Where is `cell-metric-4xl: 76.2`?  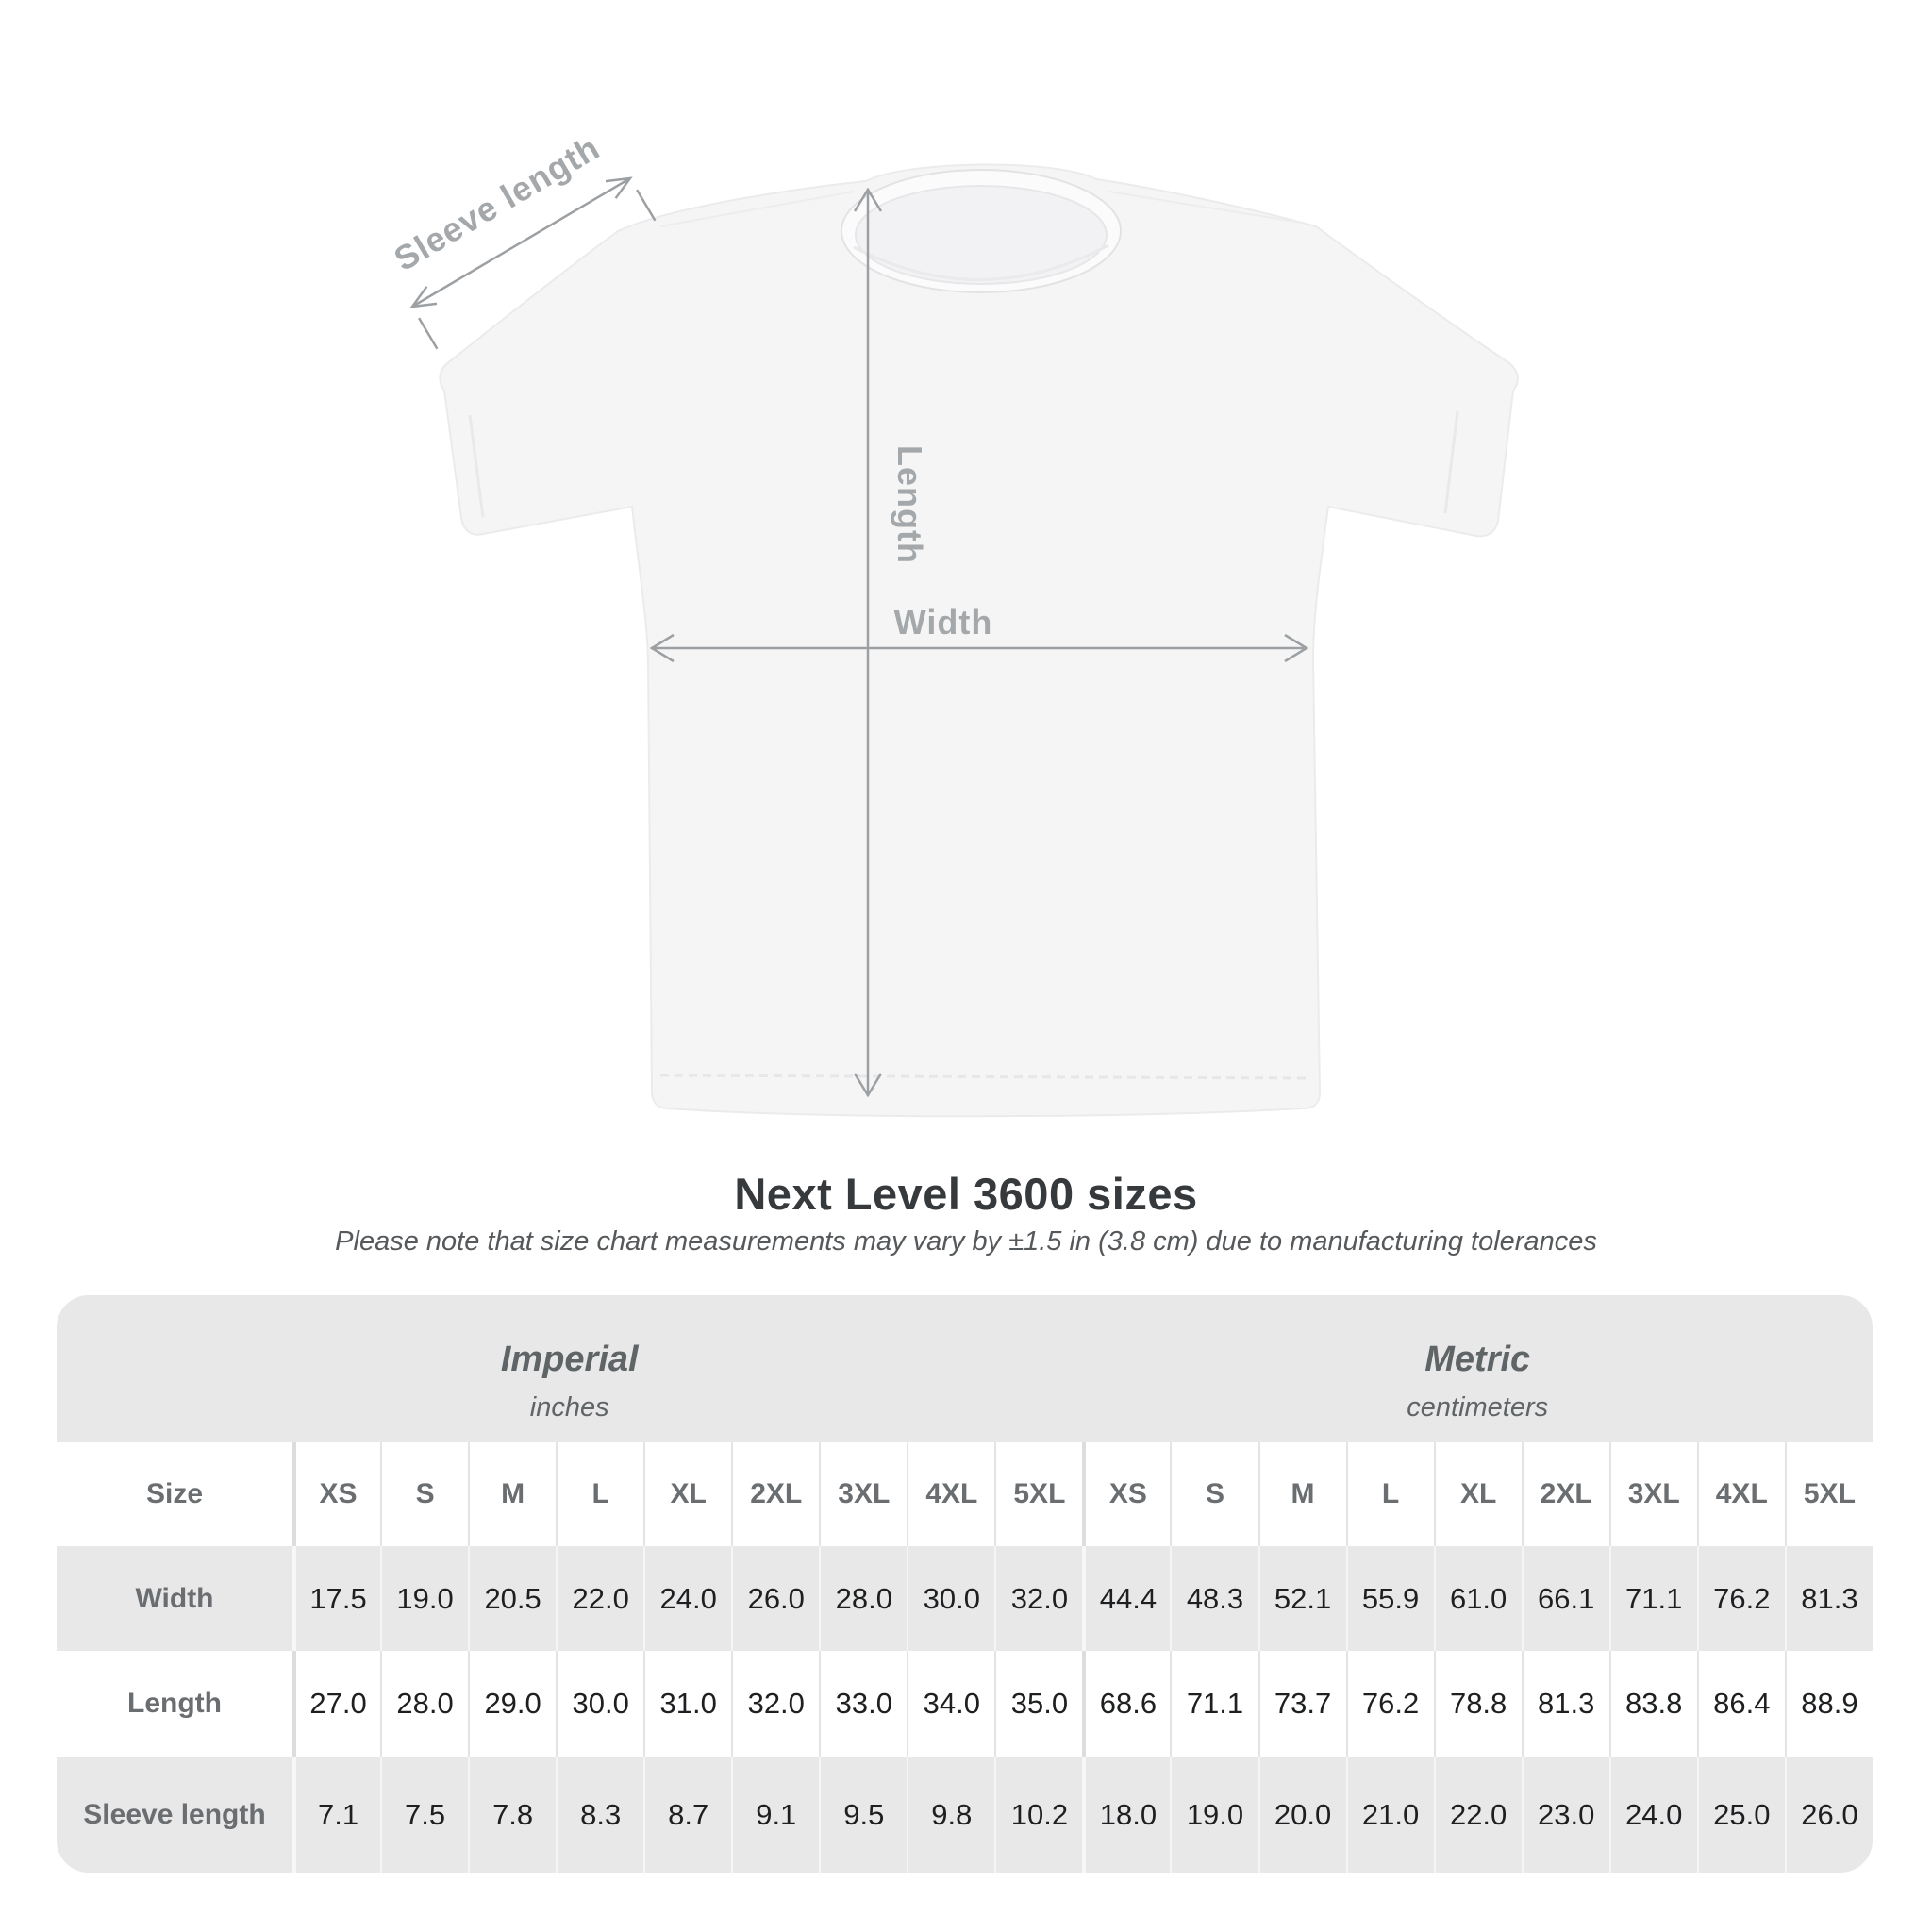
cell-metric-4xl: 76.2 is located at coordinates (1741, 1598).